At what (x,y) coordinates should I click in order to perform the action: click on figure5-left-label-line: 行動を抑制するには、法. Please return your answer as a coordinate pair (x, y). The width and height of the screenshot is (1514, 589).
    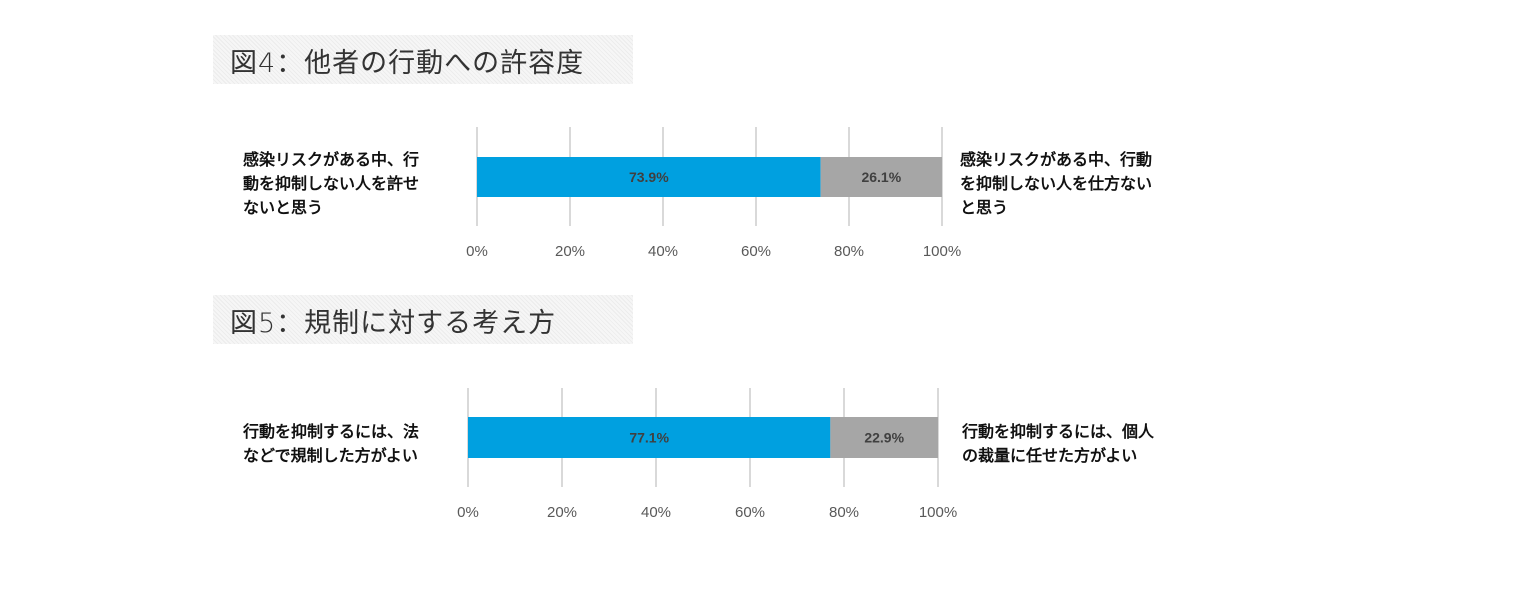
    Looking at the image, I should click on (331, 431).